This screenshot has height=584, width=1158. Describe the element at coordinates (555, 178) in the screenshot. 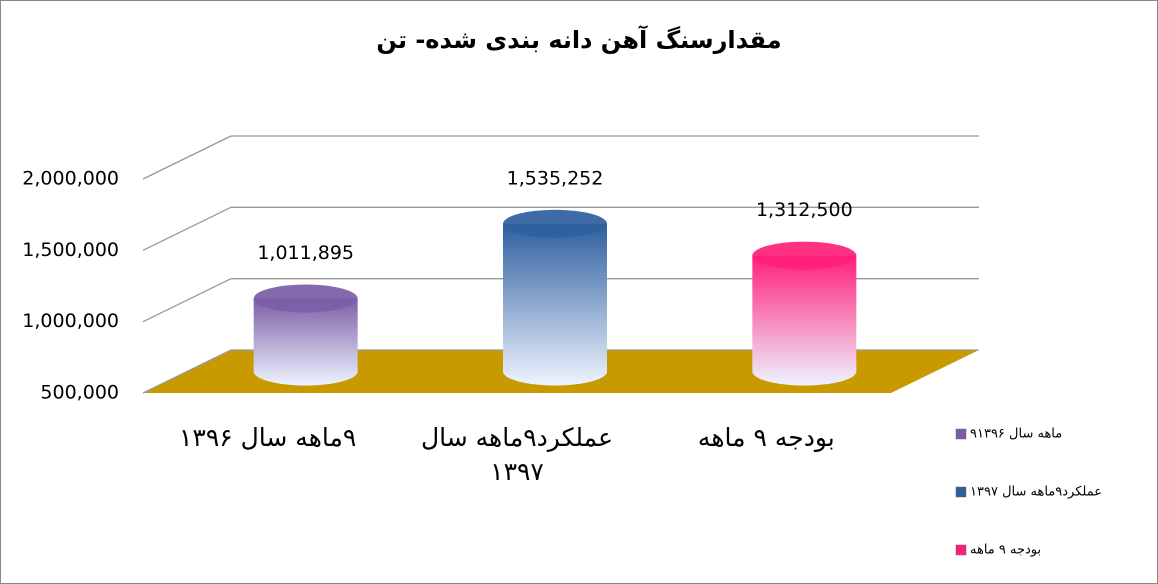

I see `value-label: 1,535,252` at that location.